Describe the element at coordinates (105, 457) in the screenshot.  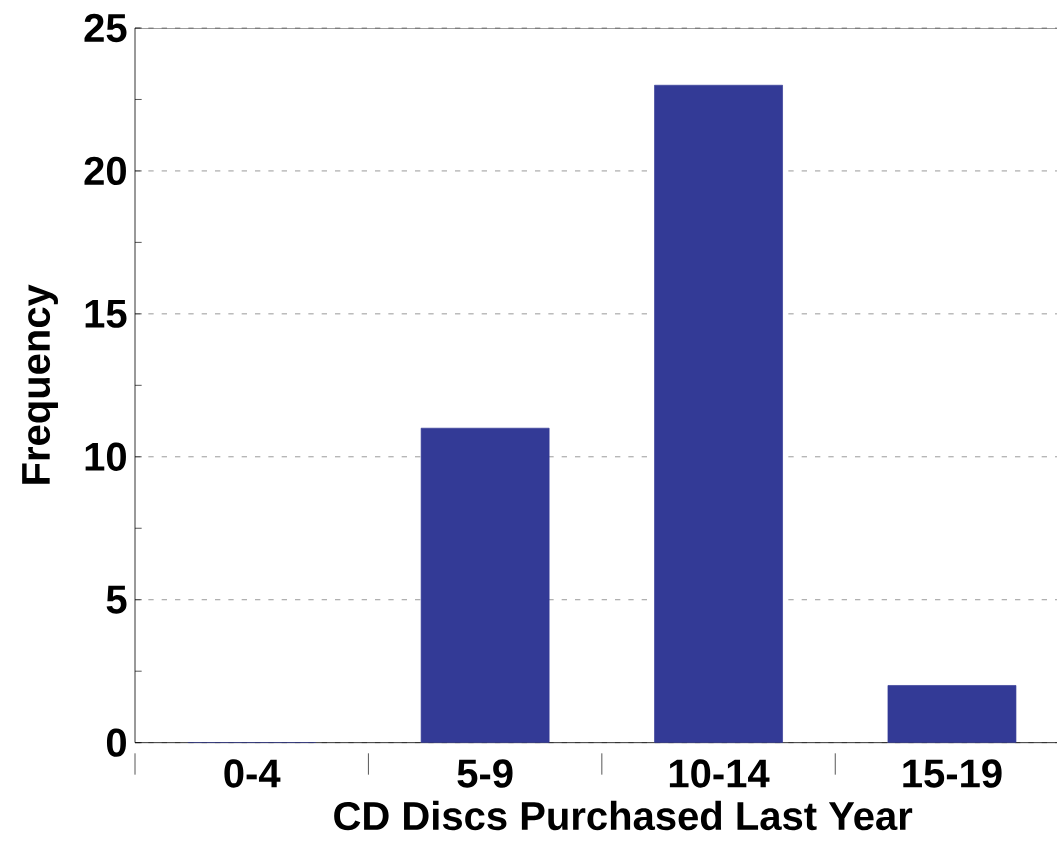
I see `y-tick-label: 10` at that location.